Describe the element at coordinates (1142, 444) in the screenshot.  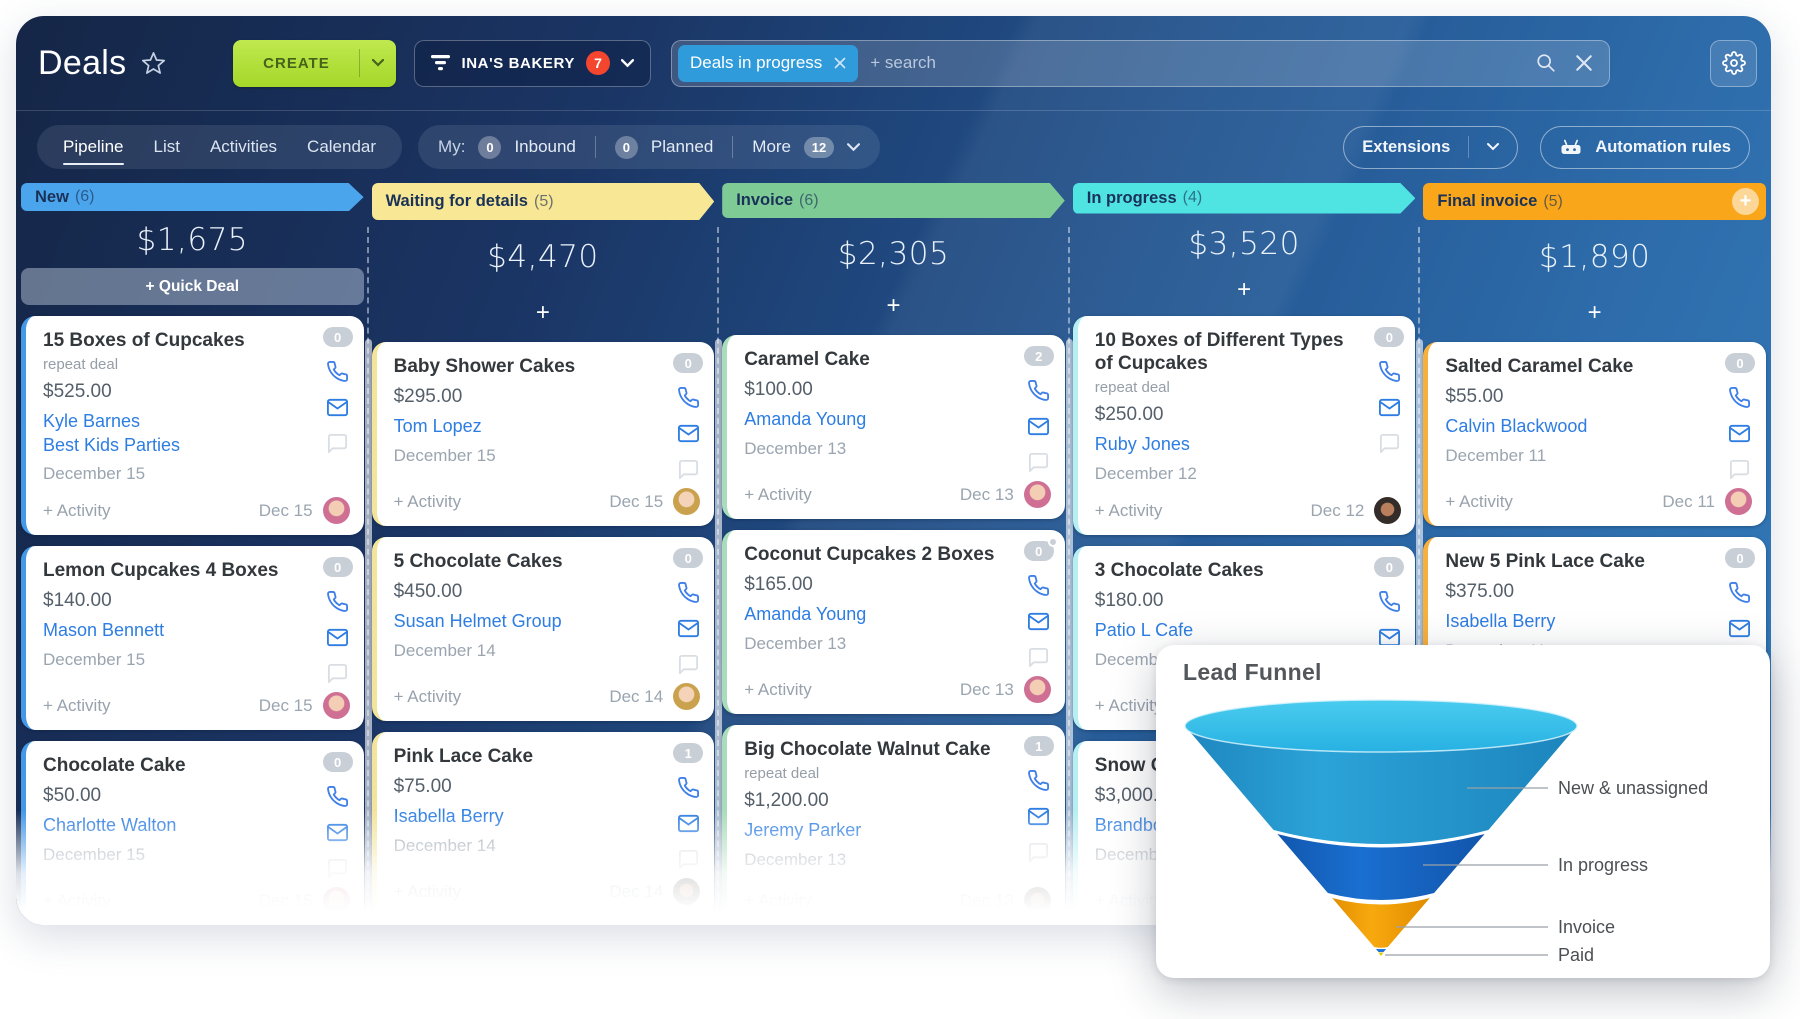
I see `contact-link: Ruby Jones` at that location.